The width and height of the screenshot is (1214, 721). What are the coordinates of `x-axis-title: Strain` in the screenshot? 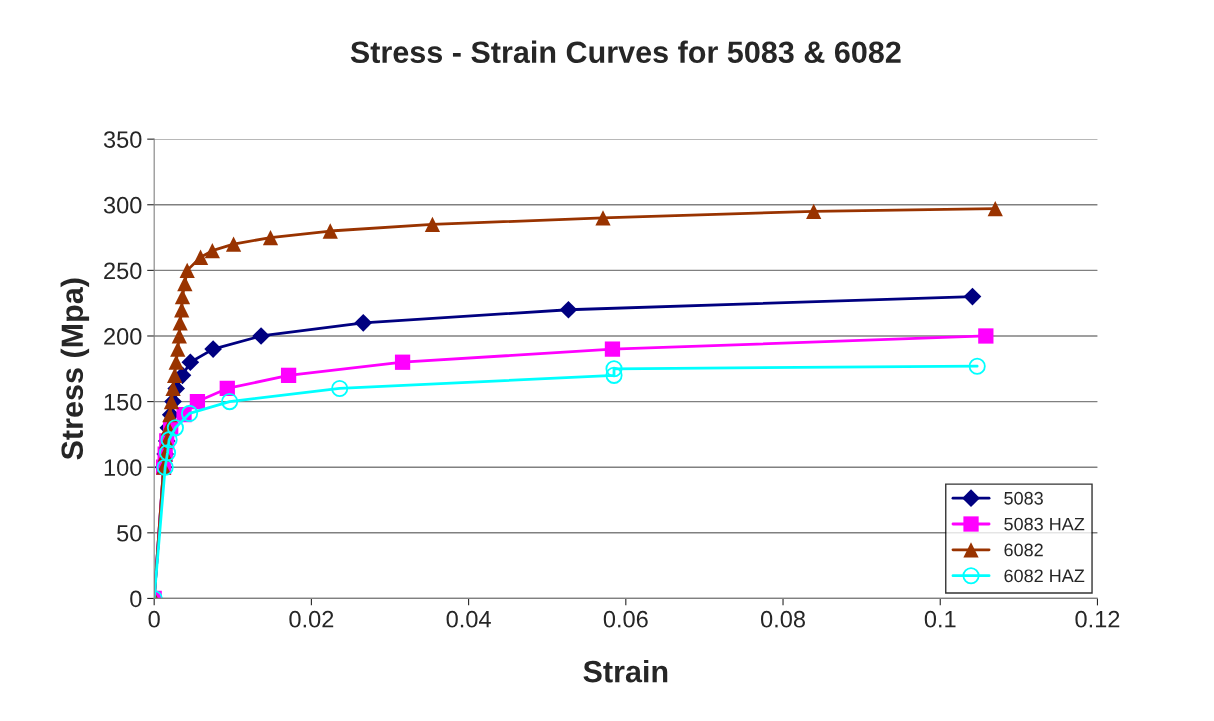 It's located at (625, 671).